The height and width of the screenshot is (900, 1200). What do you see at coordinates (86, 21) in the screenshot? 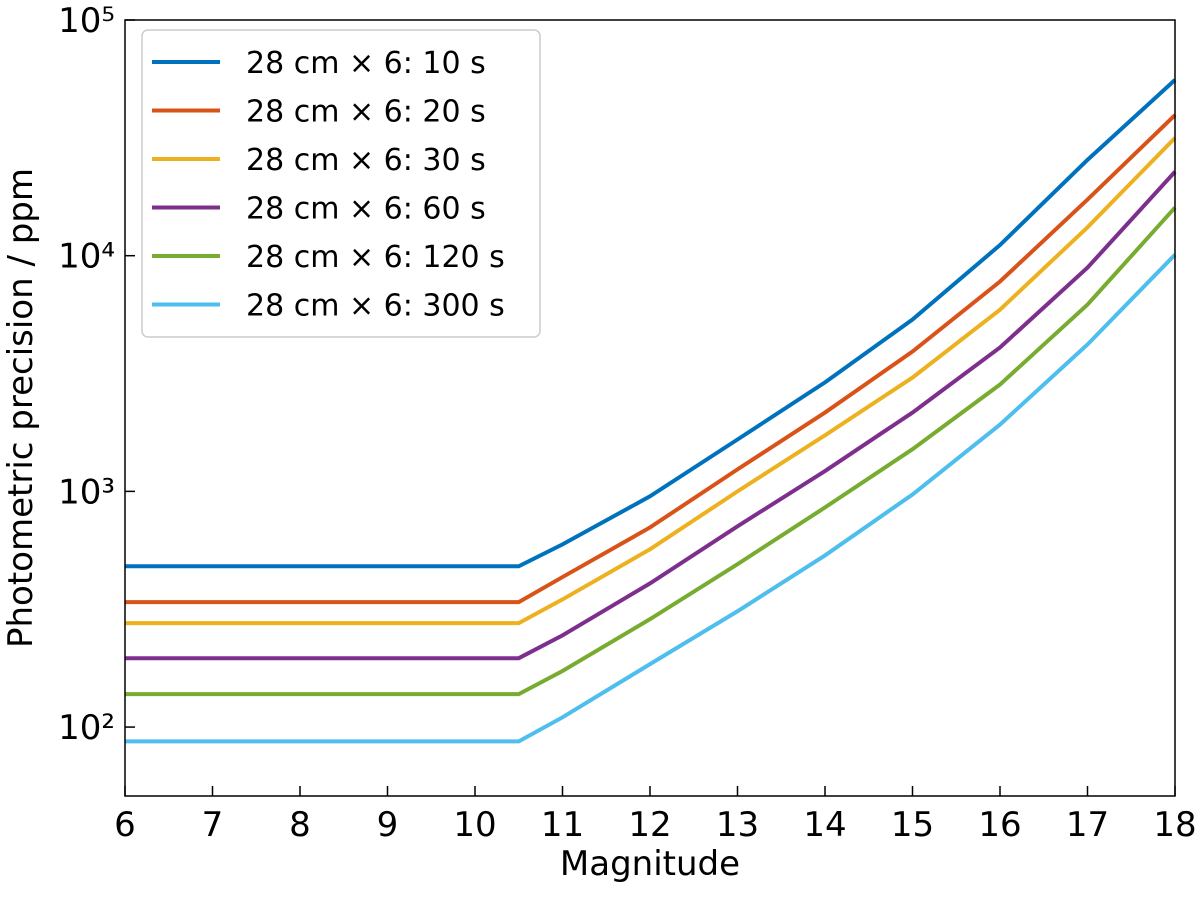
I see `y-tick-label: 10⁵` at bounding box center [86, 21].